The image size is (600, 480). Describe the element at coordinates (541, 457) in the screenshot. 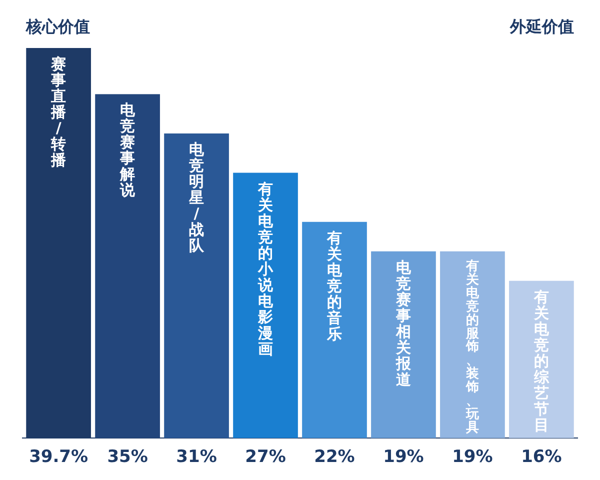

I see `data-label: 16%` at that location.